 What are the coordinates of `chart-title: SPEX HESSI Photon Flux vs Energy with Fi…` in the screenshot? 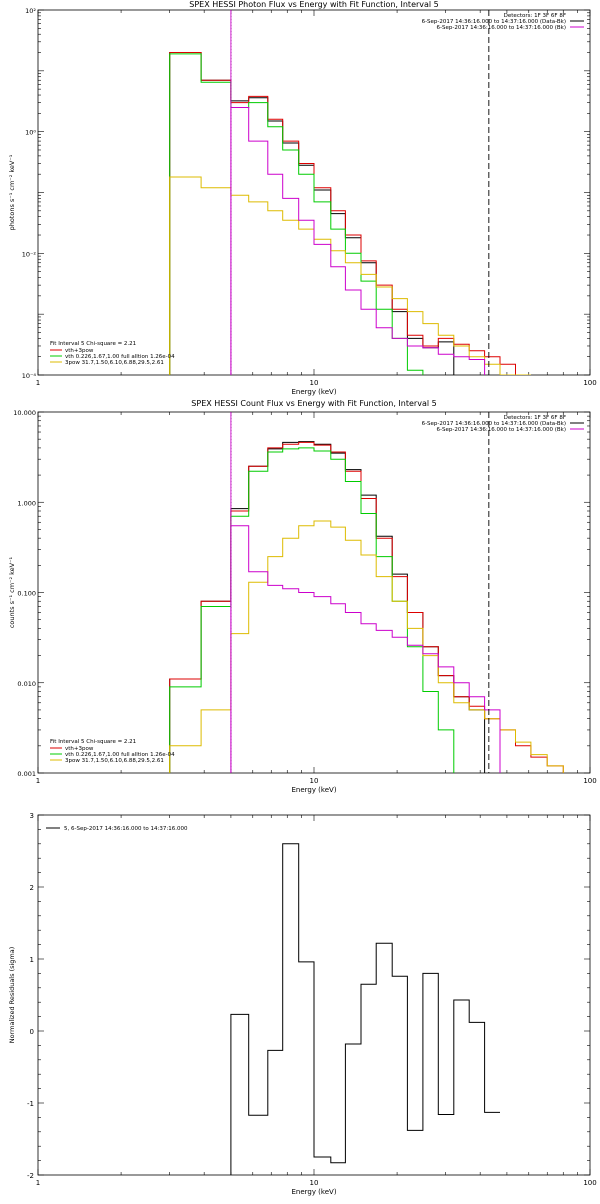 It's located at (314, 4).